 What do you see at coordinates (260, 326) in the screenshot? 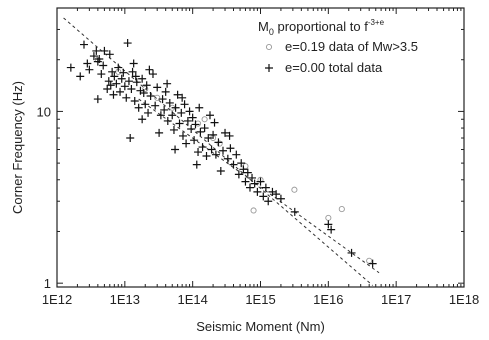
I see `x-axis-label: Seismic Moment (Nm)` at bounding box center [260, 326].